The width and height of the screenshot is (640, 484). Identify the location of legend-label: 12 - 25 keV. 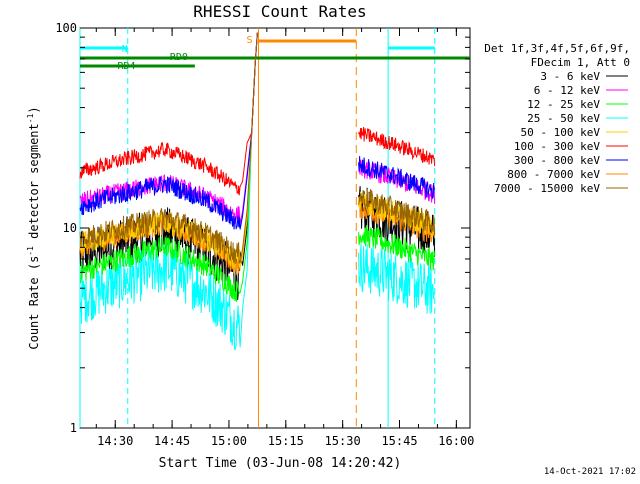
(563, 104).